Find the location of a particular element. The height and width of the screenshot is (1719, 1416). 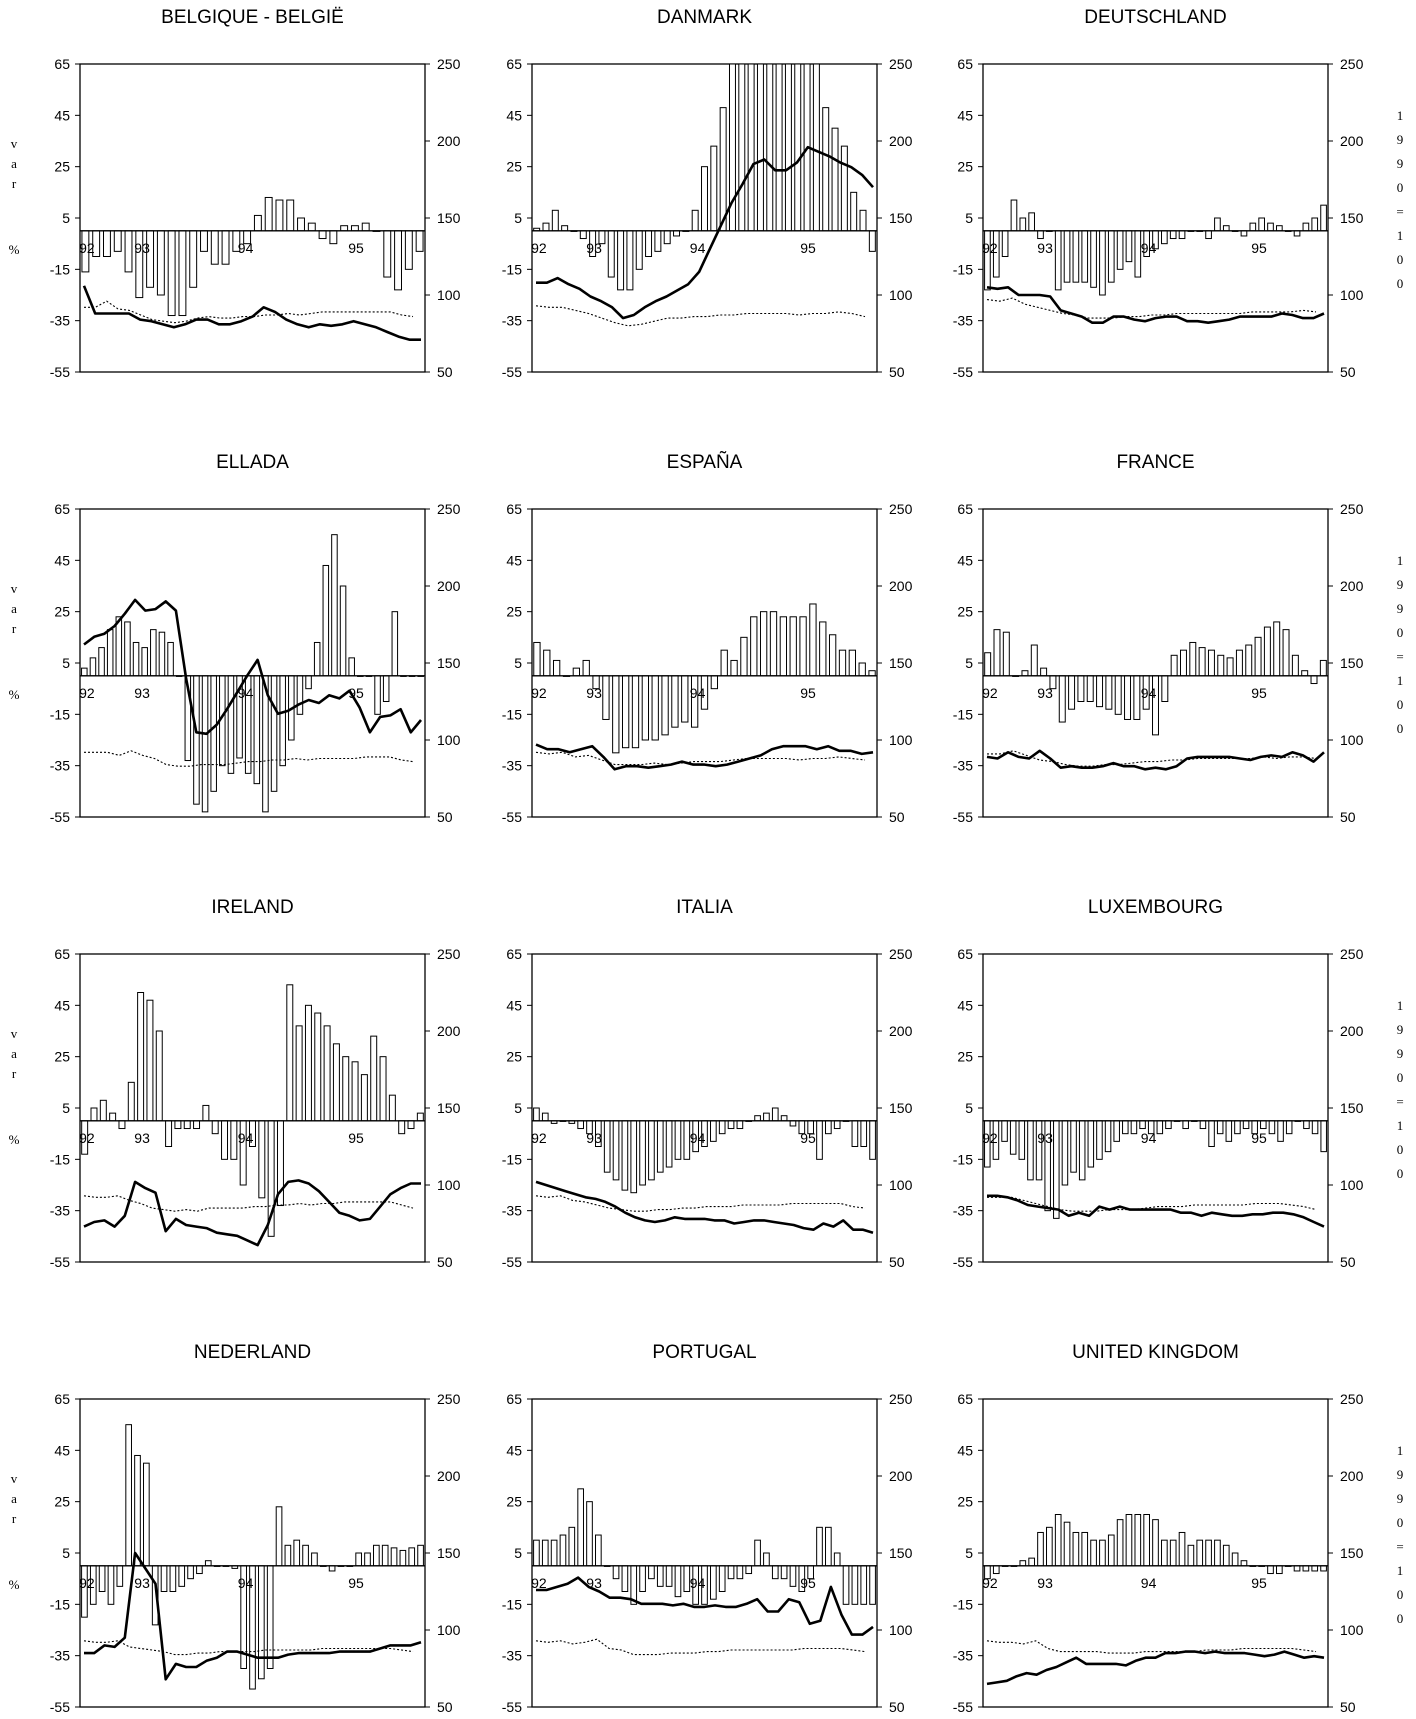

left-tick-label: 25 is located at coordinates (514, 612).